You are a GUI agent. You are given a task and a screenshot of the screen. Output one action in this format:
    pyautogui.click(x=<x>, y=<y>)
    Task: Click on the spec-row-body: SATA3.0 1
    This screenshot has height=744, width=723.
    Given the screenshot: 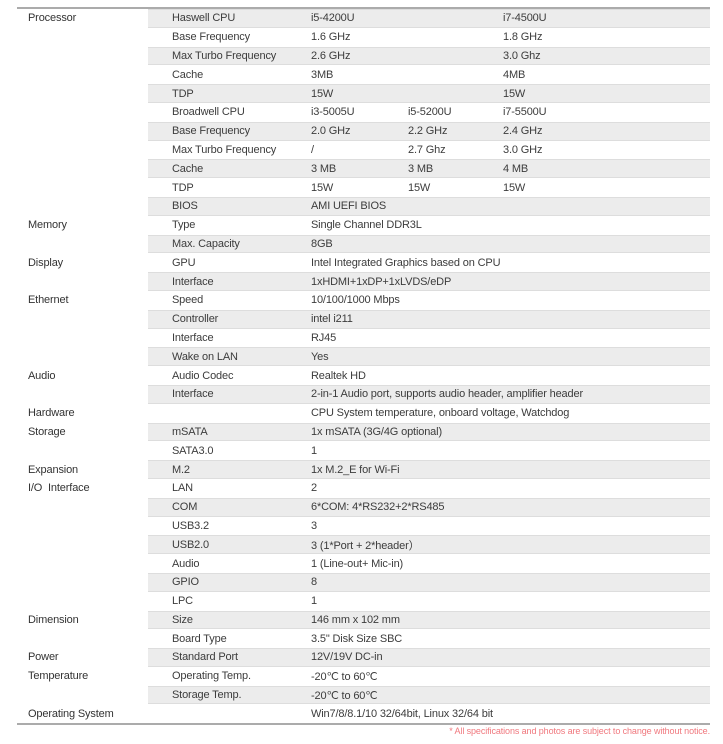 What is the action you would take?
    pyautogui.click(x=429, y=451)
    